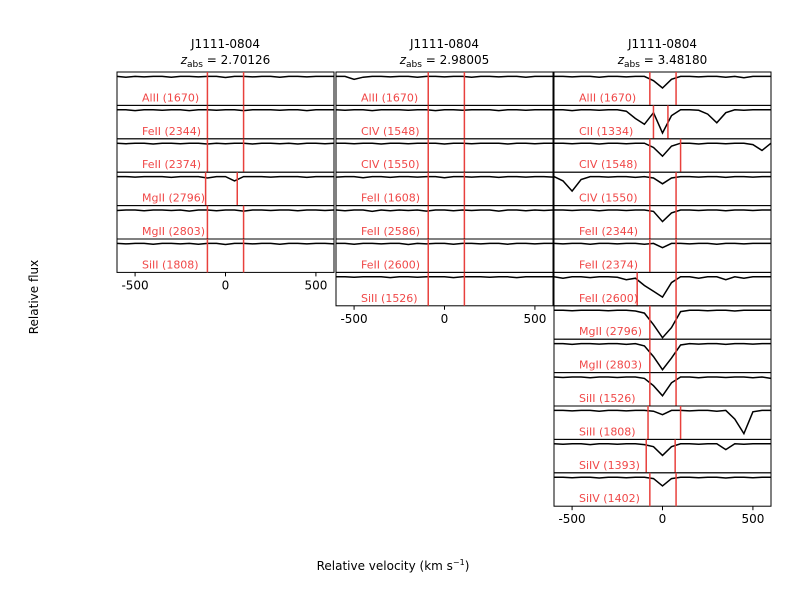 This screenshot has height=594, width=788. What do you see at coordinates (467, 566) in the screenshot?
I see `x-axis-label-end: )` at bounding box center [467, 566].